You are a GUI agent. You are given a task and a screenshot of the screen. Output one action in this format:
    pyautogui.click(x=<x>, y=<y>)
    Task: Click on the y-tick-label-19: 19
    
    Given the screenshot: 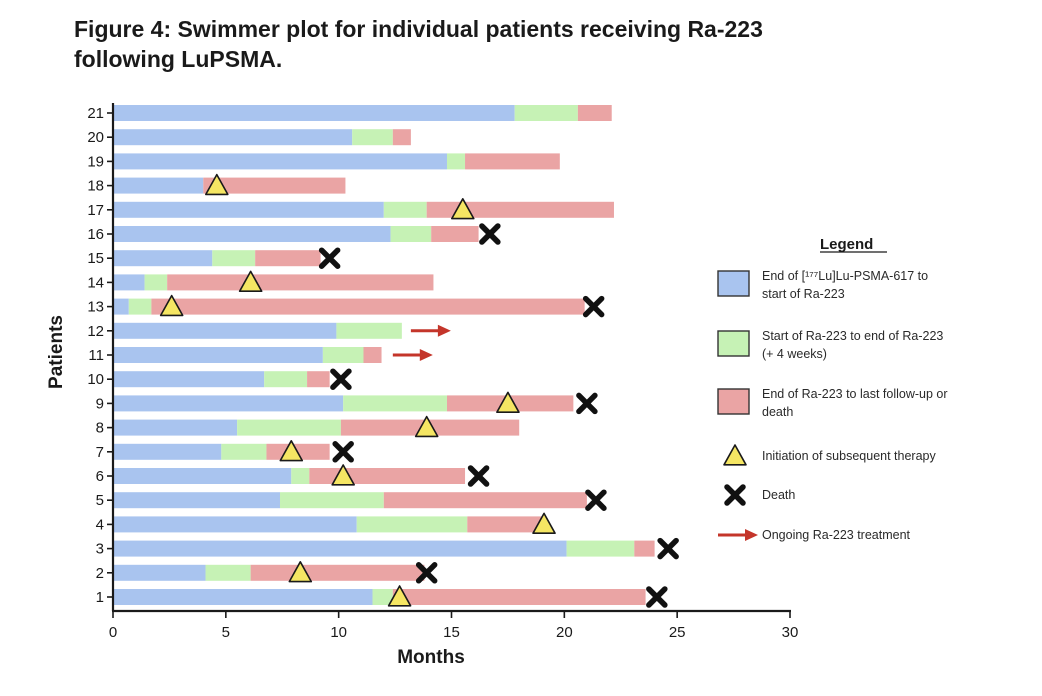 What is the action you would take?
    pyautogui.click(x=95, y=161)
    